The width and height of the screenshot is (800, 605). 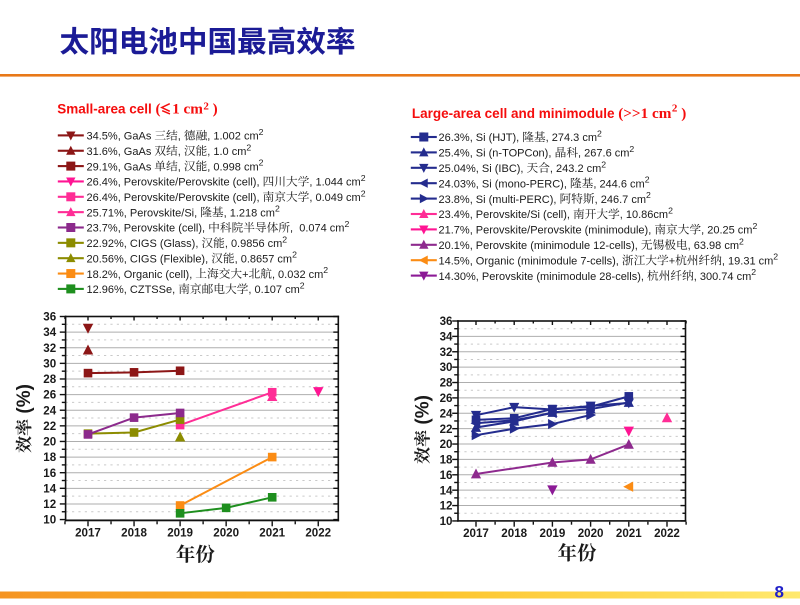 What do you see at coordinates (133, 290) in the screenshot?
I see `svg-text: 12.96%, CZTSSe,` at bounding box center [133, 290].